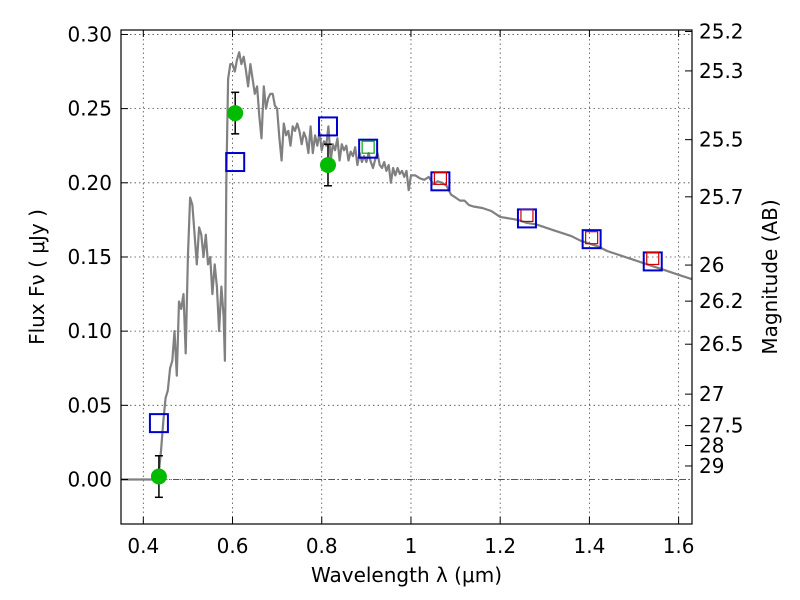  I want to click on y2-tick-label: 25.7, so click(721, 197).